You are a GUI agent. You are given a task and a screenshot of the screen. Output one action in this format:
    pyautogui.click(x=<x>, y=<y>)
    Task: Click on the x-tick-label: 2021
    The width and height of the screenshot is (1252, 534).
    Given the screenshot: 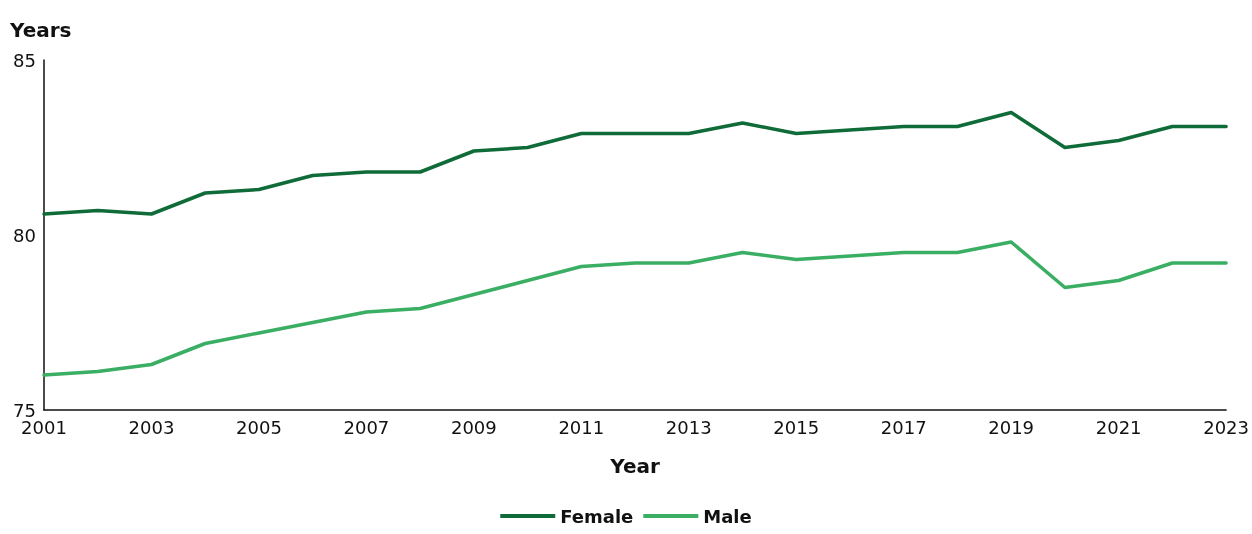 What is the action you would take?
    pyautogui.click(x=1118, y=427)
    